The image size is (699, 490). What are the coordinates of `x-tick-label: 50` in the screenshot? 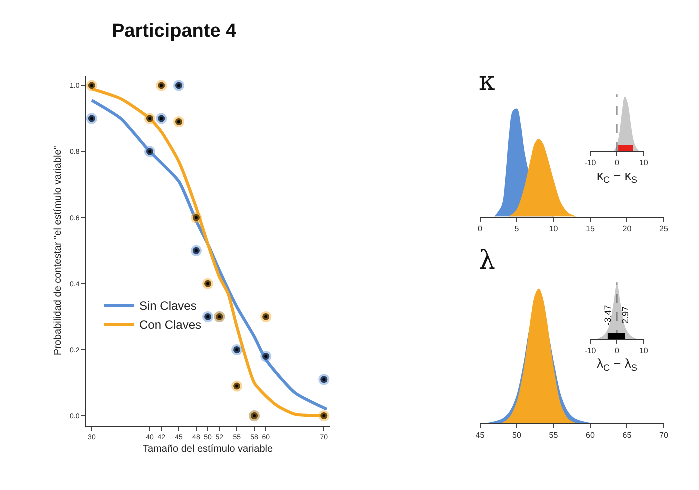 It's located at (517, 435).